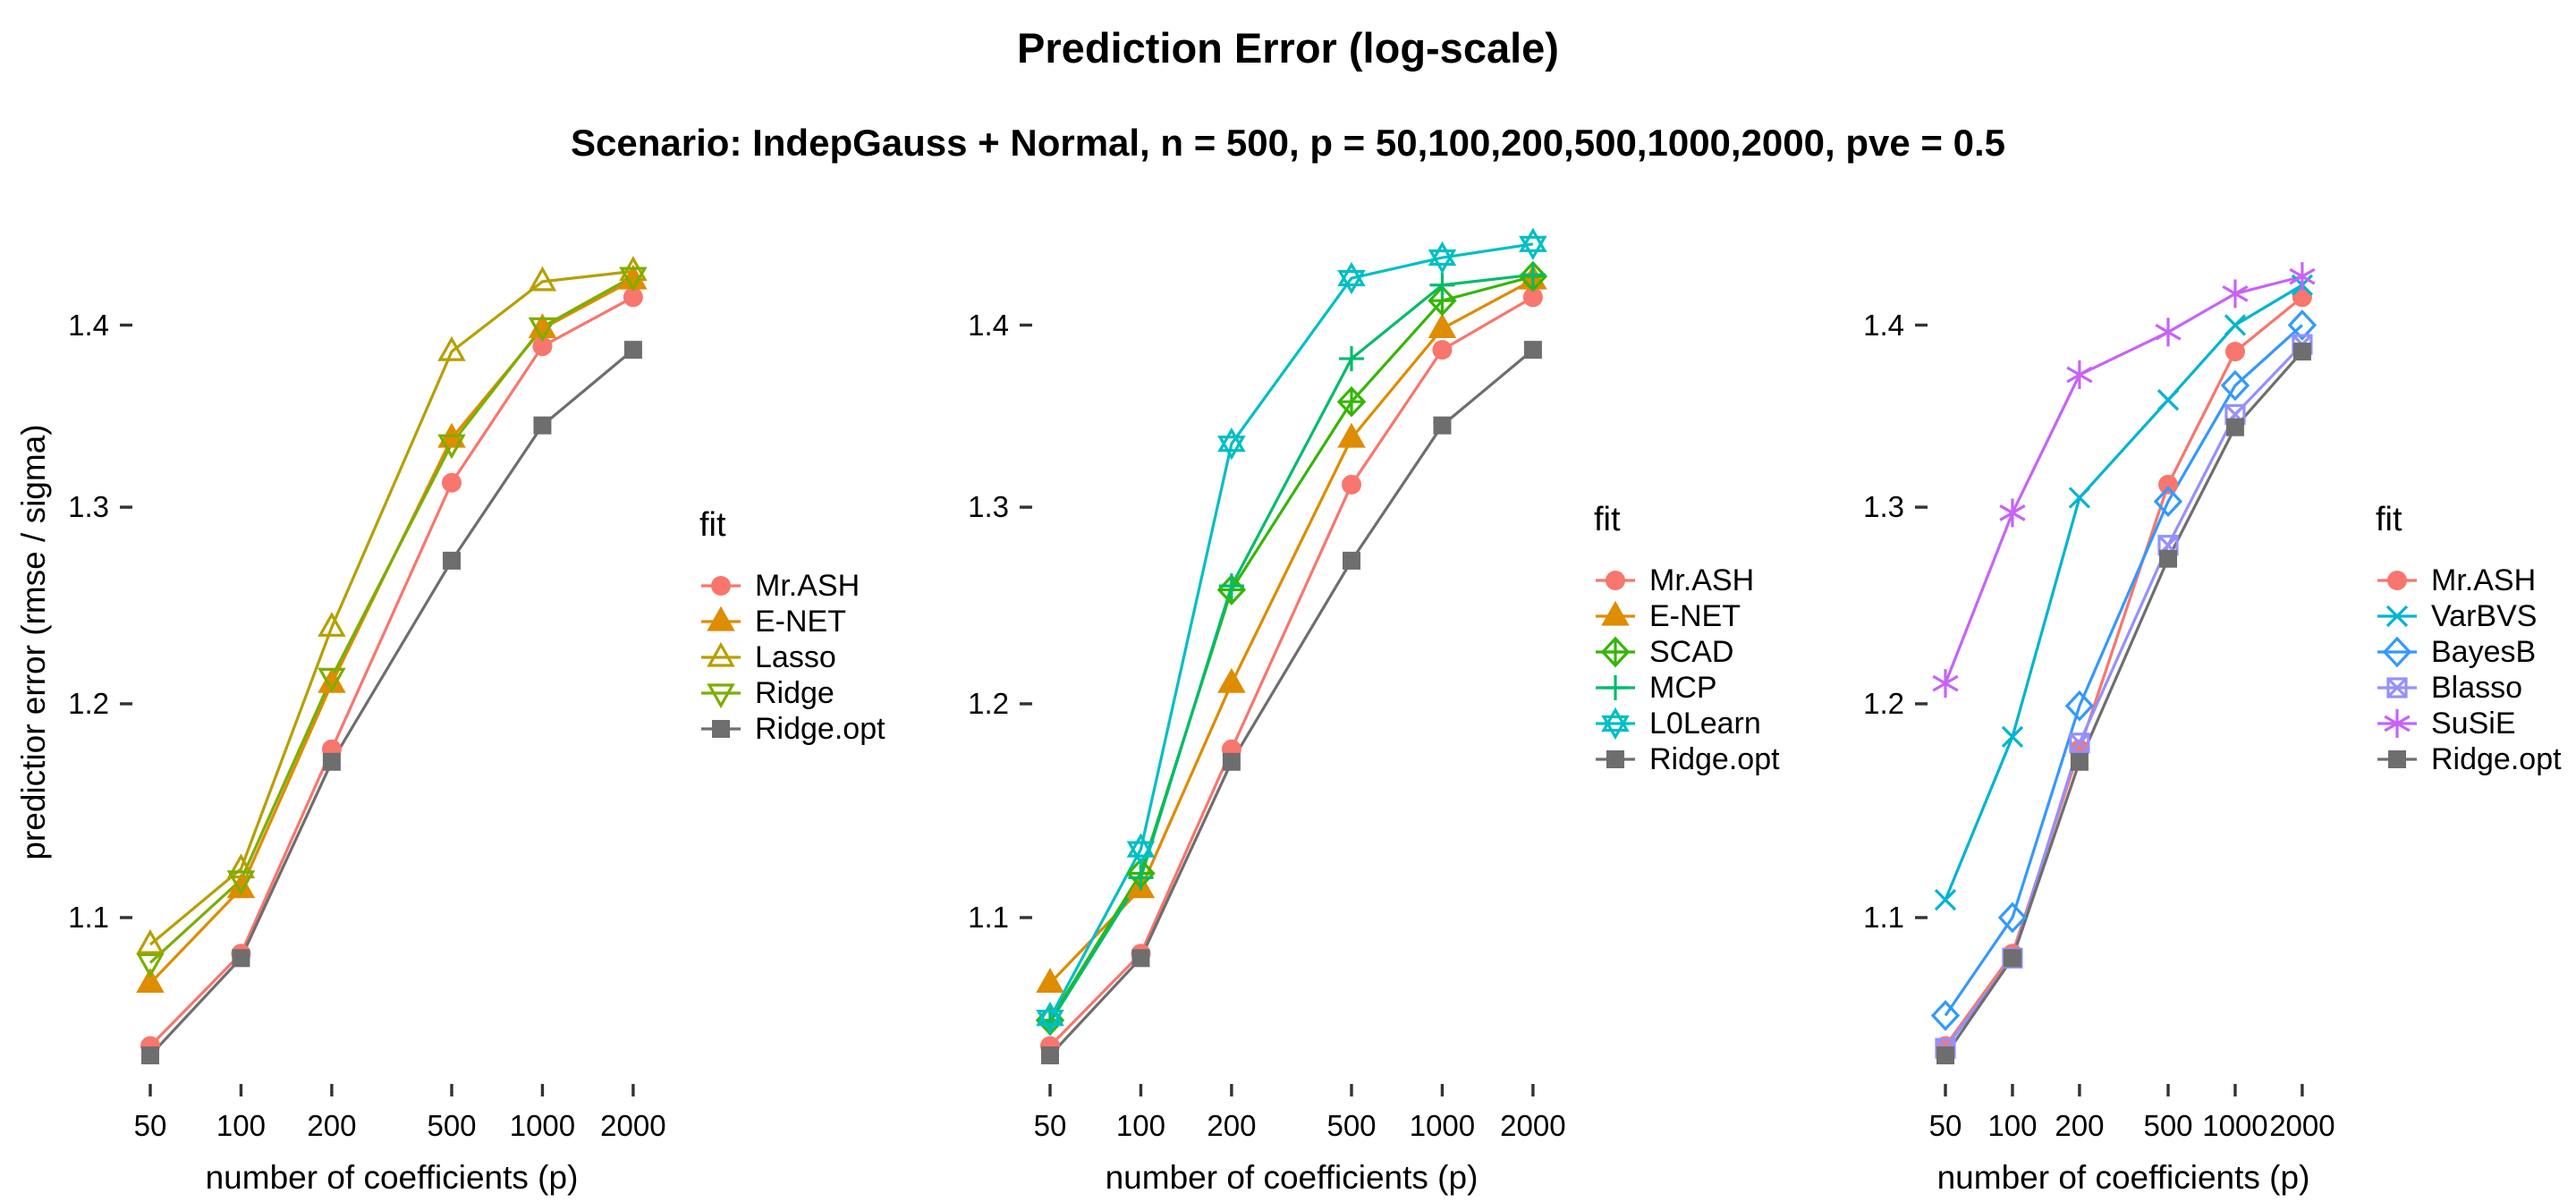  Describe the element at coordinates (2477, 687) in the screenshot. I see `legend-item-label: Blasso` at that location.